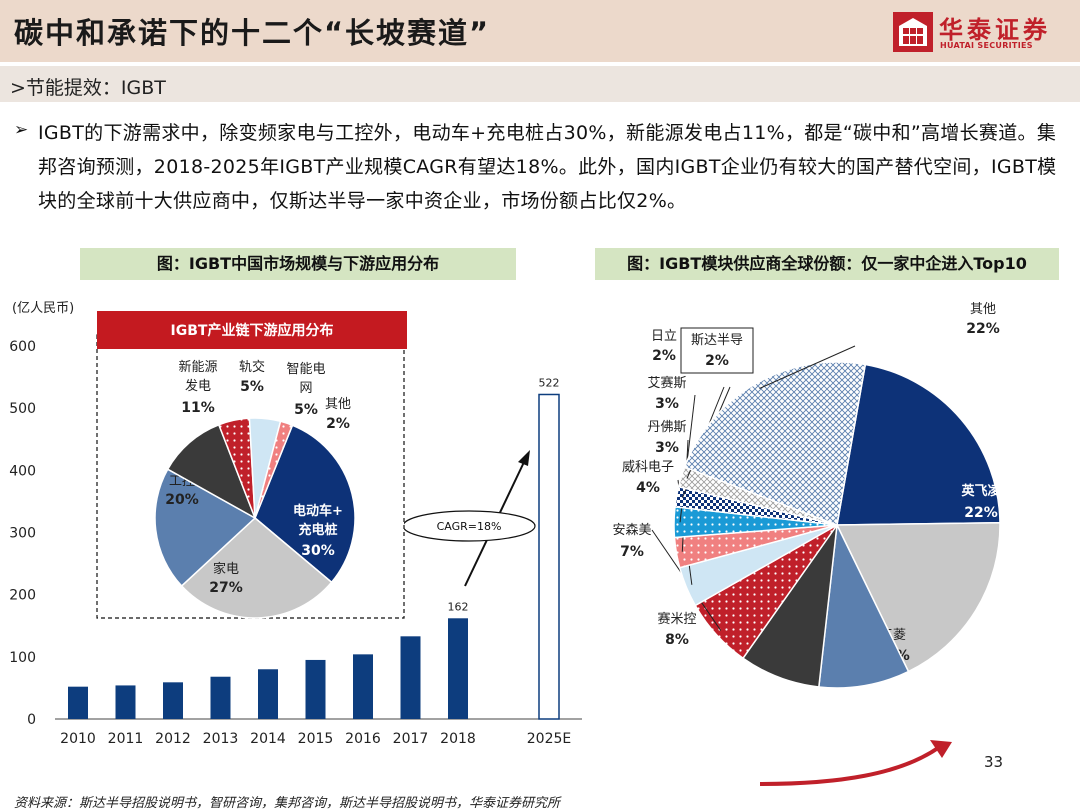 The width and height of the screenshot is (1080, 811). What do you see at coordinates (252, 33) in the screenshot?
I see `page-title: 碳中和承诺下的十二个“长坡赛道”` at bounding box center [252, 33].